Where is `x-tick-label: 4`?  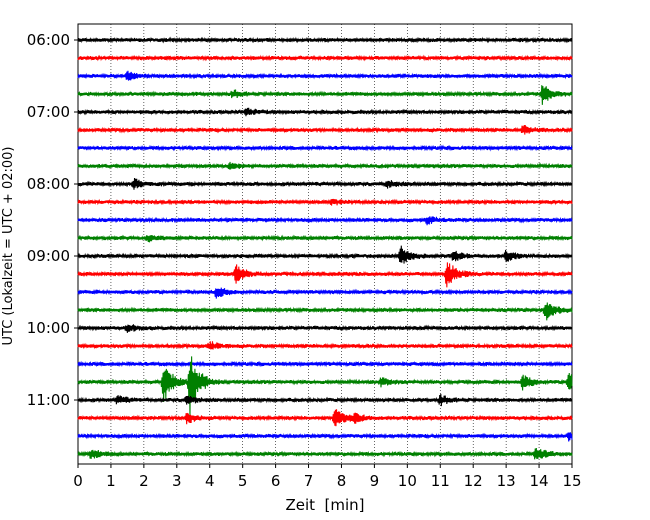 x-tick-label: 4 is located at coordinates (210, 481).